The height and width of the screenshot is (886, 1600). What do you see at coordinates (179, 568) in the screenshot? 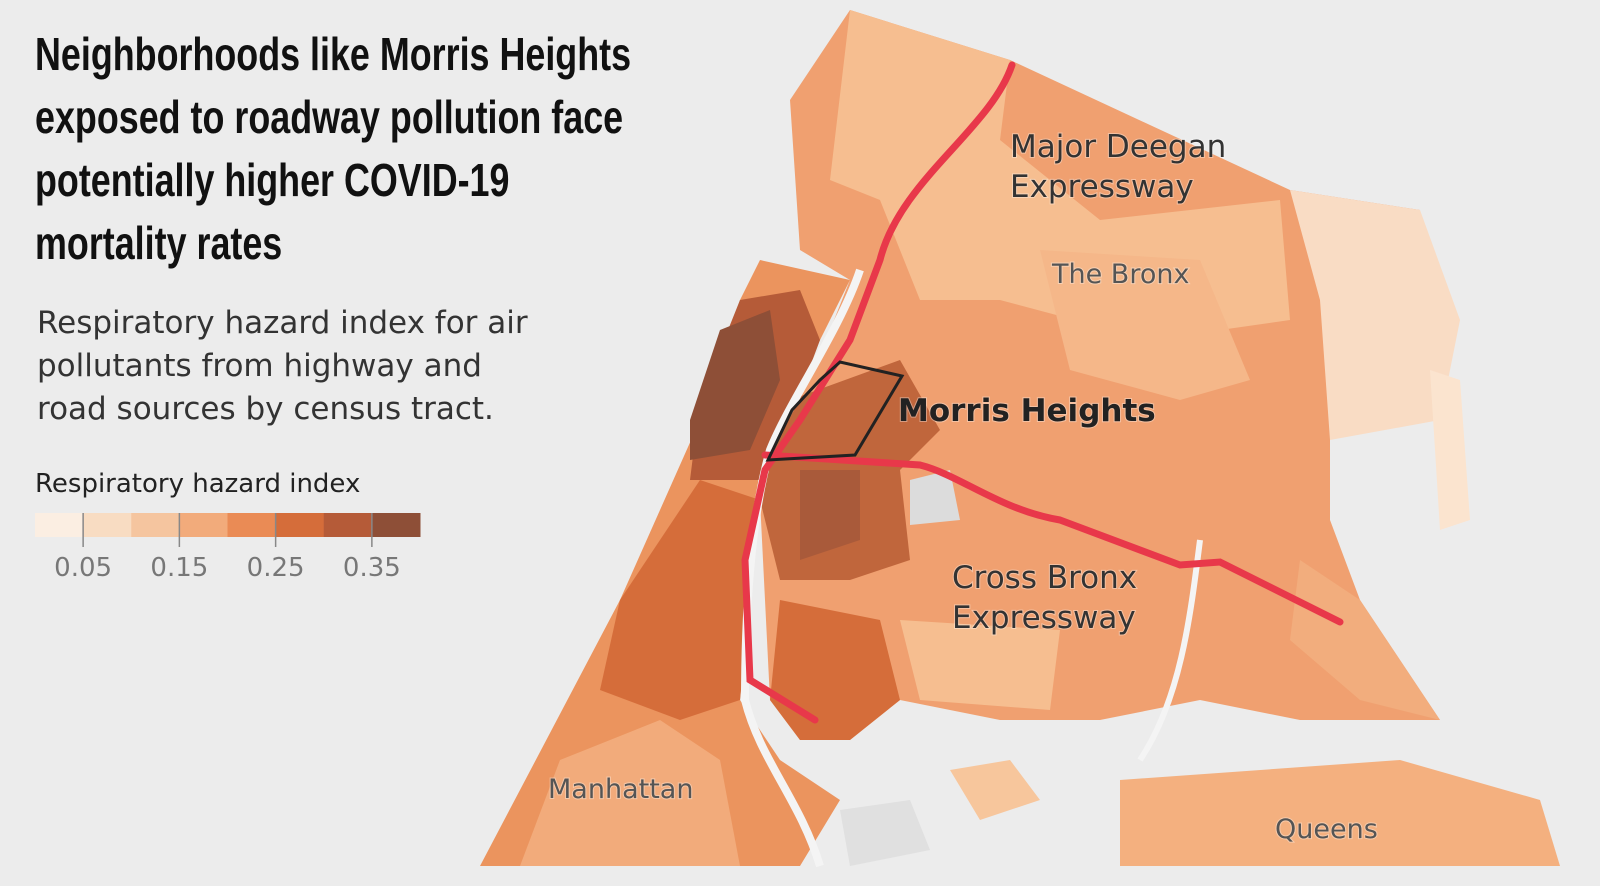
I see `legend-tick-label: 0.15` at bounding box center [179, 568].